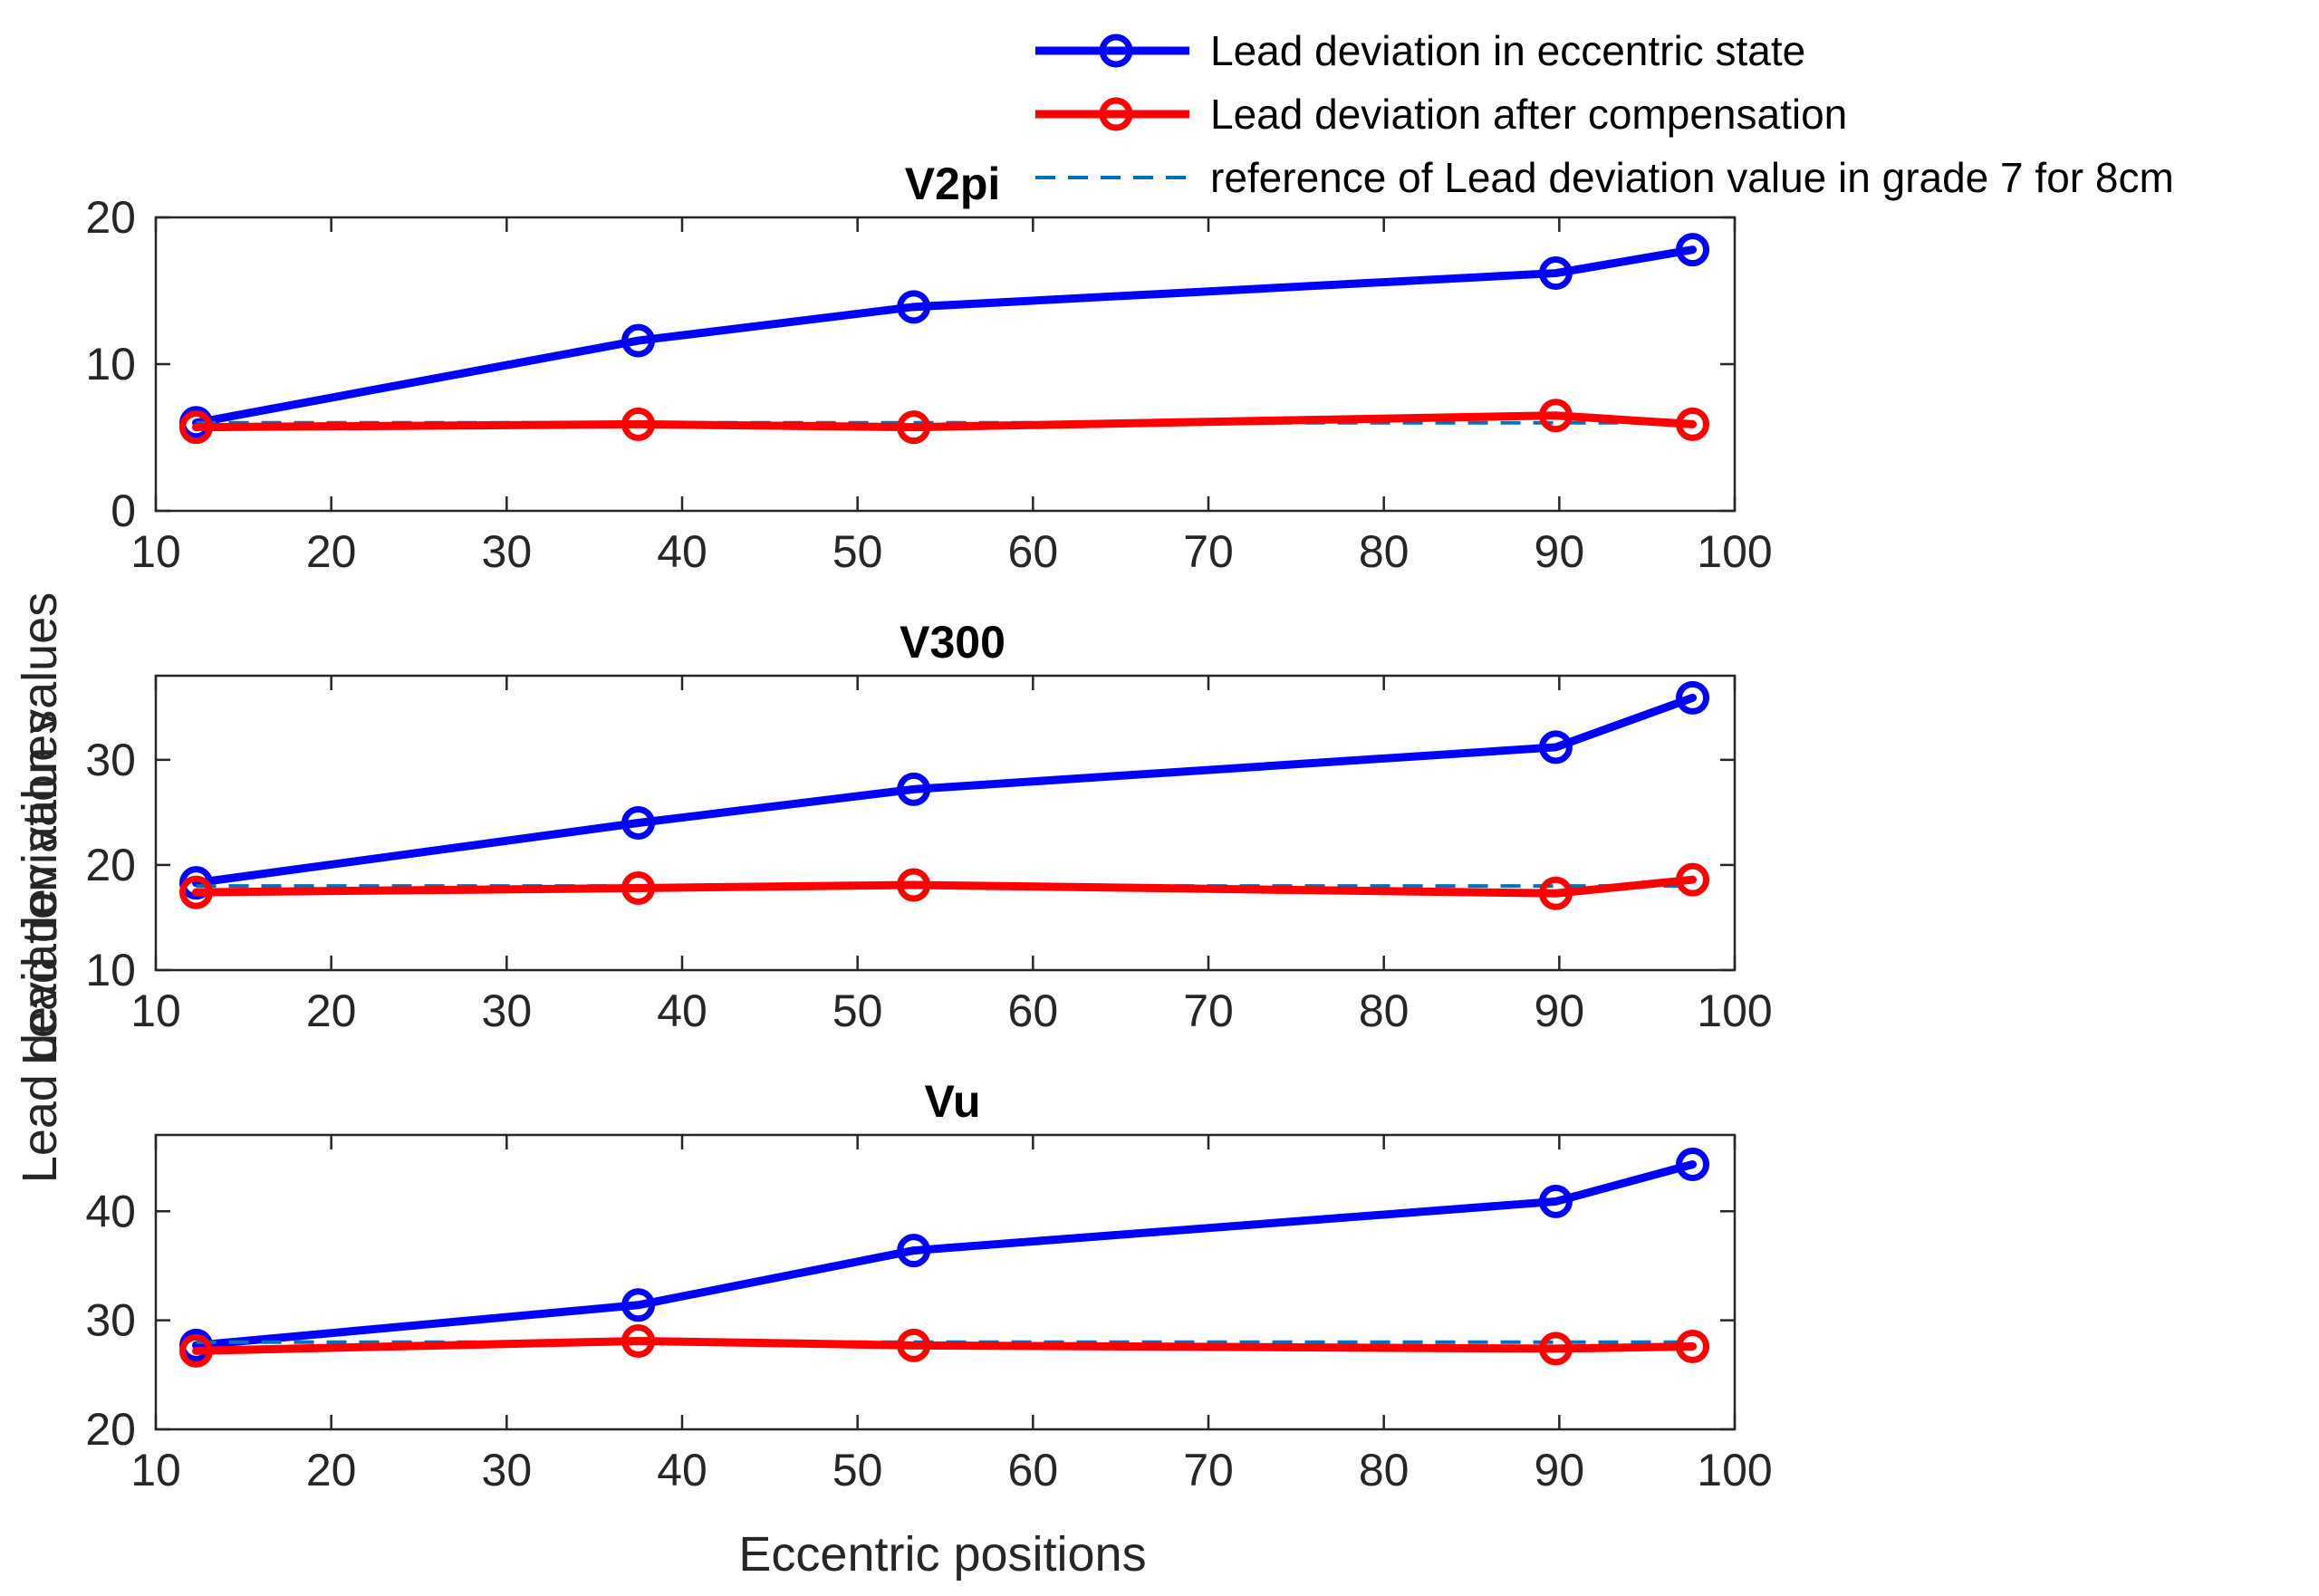  What do you see at coordinates (953, 184) in the screenshot?
I see `subplot-title: V2pi` at bounding box center [953, 184].